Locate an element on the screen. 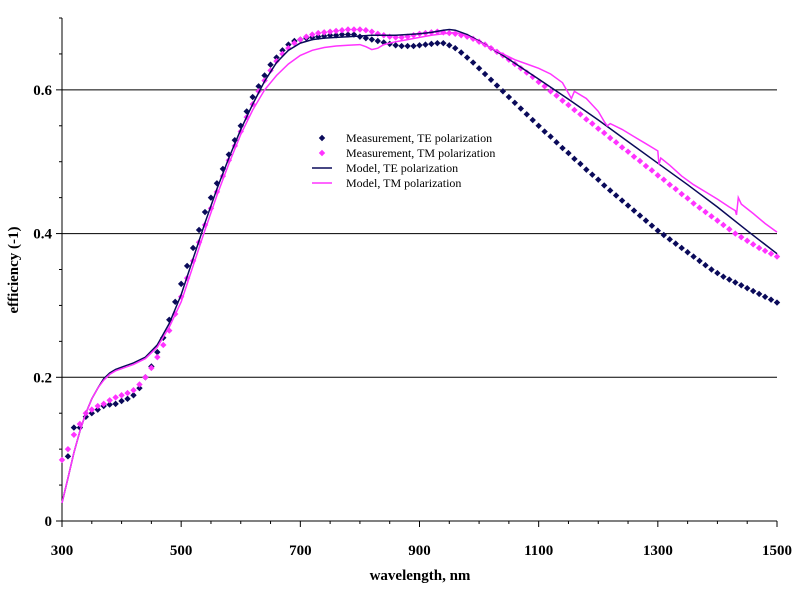 The image size is (800, 600). y-tick-label: 0.2 is located at coordinates (42, 378).